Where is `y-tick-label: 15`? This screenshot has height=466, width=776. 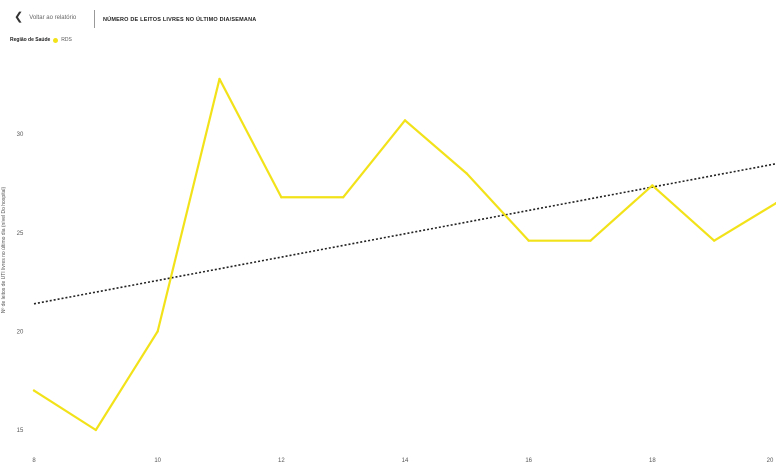
y-tick-label: 15 is located at coordinates (20, 431).